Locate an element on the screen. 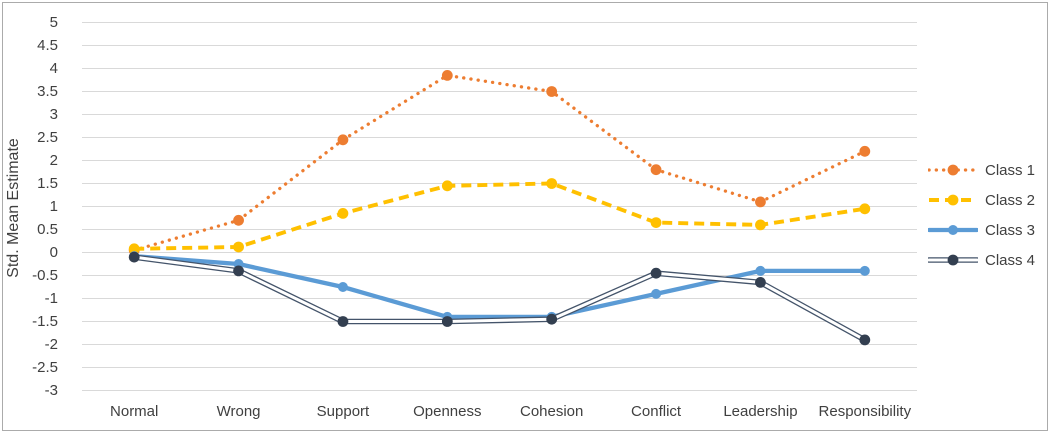  legend-item-class-1: Class 1 is located at coordinates (987, 170).